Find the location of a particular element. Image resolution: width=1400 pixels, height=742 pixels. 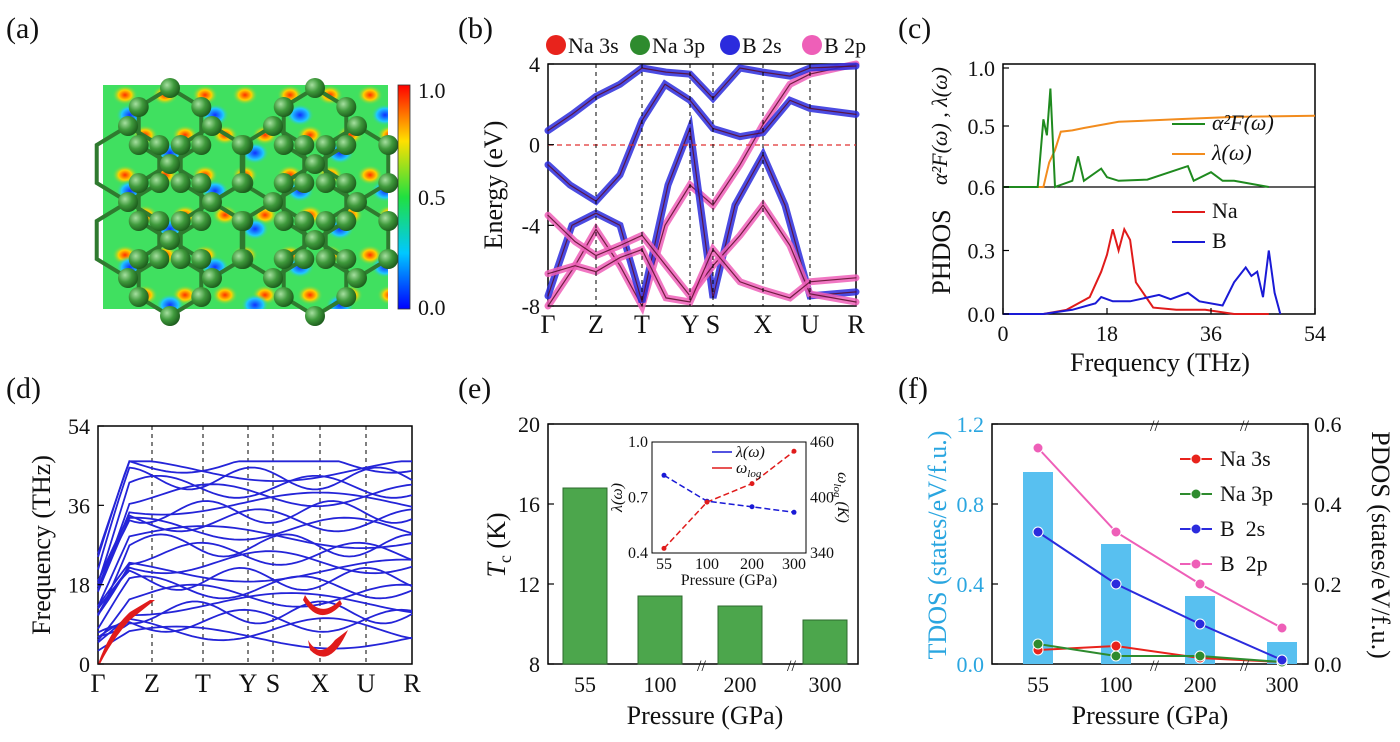

y-tick-label: 0 is located at coordinates (534, 145).